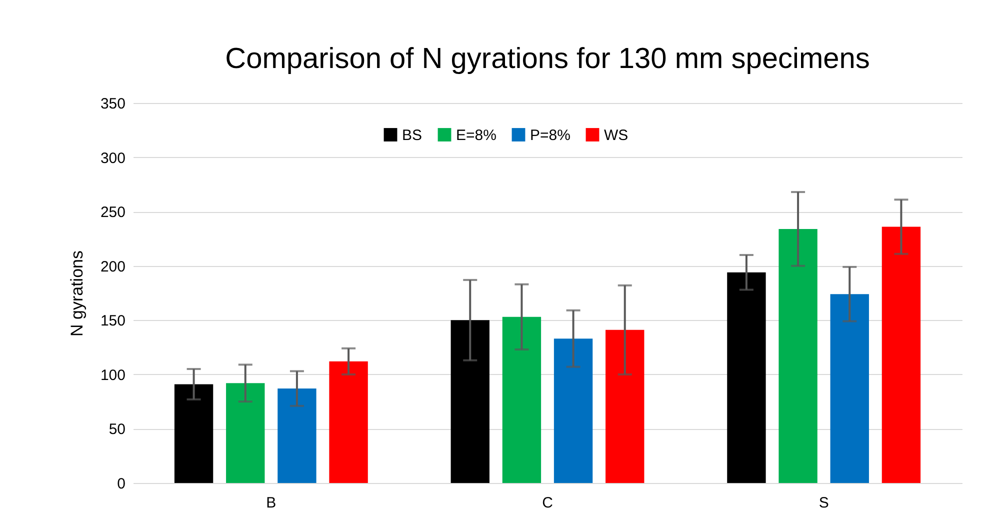 This screenshot has width=992, height=532. Describe the element at coordinates (113, 213) in the screenshot. I see `y-tick-label: 250` at that location.